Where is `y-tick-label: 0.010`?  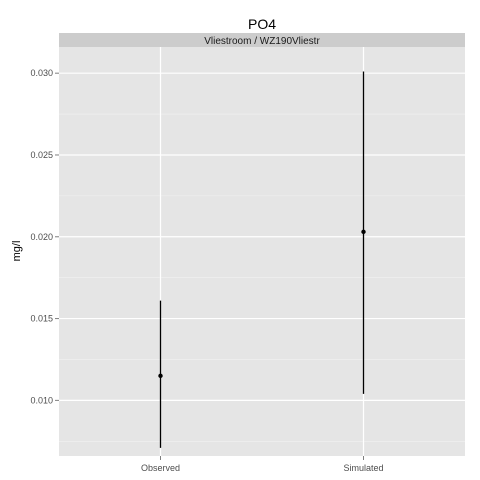
y-tick-label: 0.010 is located at coordinates (41, 400).